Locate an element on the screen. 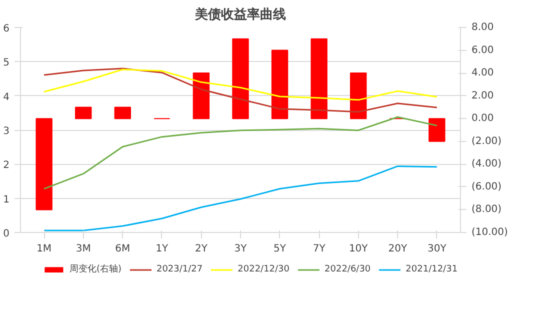 This screenshot has height=327, width=550. x-tick-label: 30Y is located at coordinates (438, 249).